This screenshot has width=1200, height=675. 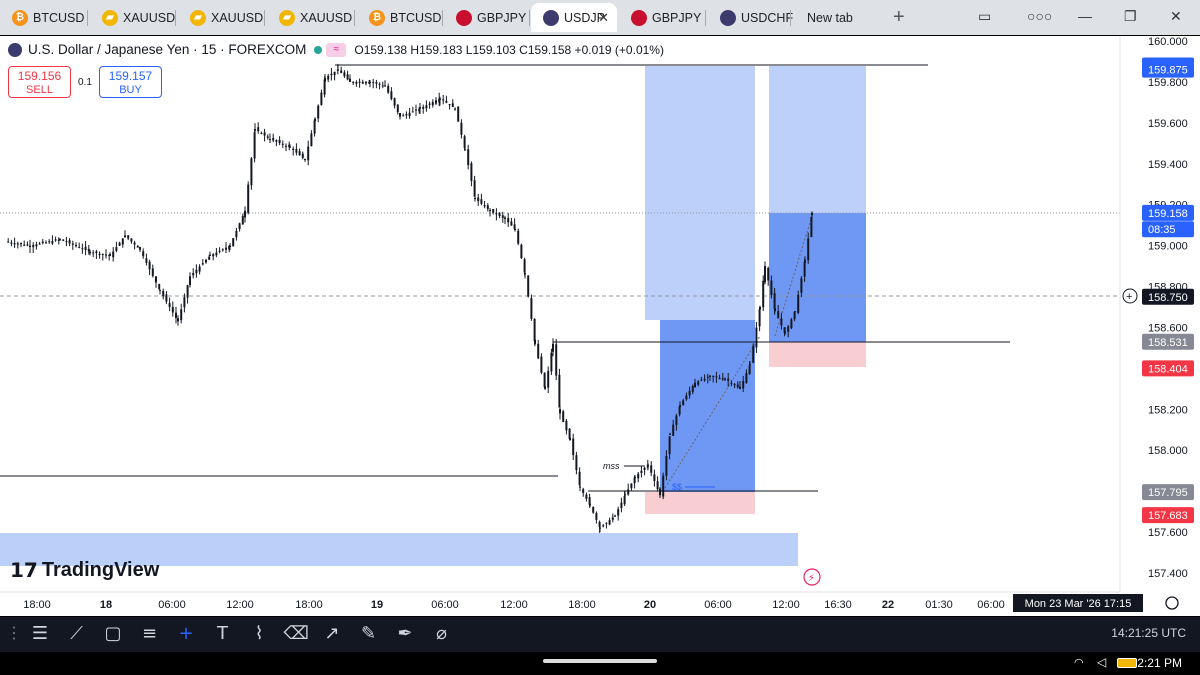 What do you see at coordinates (186, 633) in the screenshot?
I see `crosshair-icon: +` at bounding box center [186, 633].